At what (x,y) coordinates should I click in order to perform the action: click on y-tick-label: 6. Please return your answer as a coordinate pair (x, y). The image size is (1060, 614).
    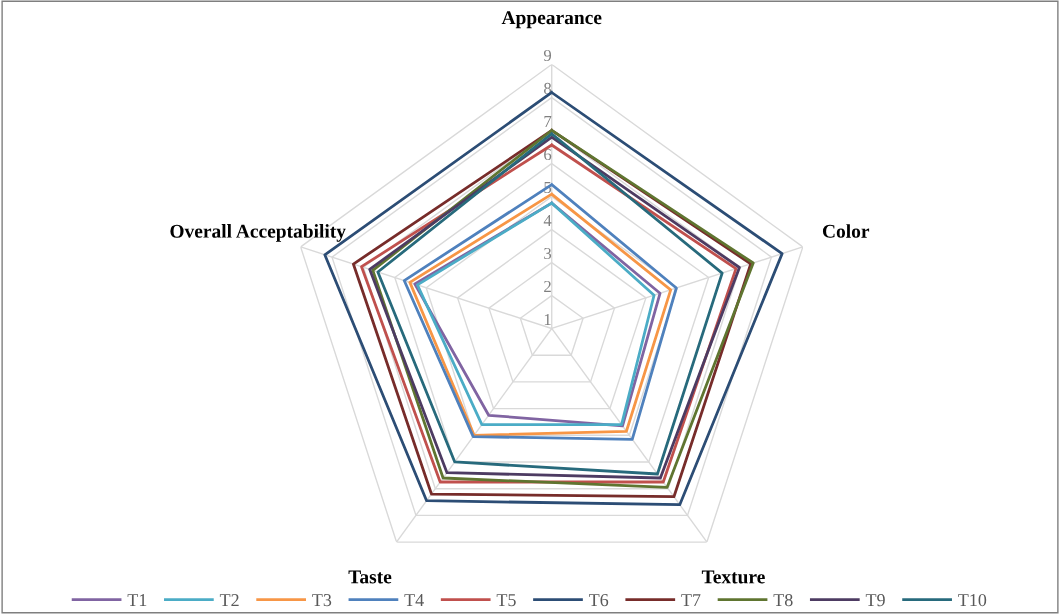
    Looking at the image, I should click on (548, 154).